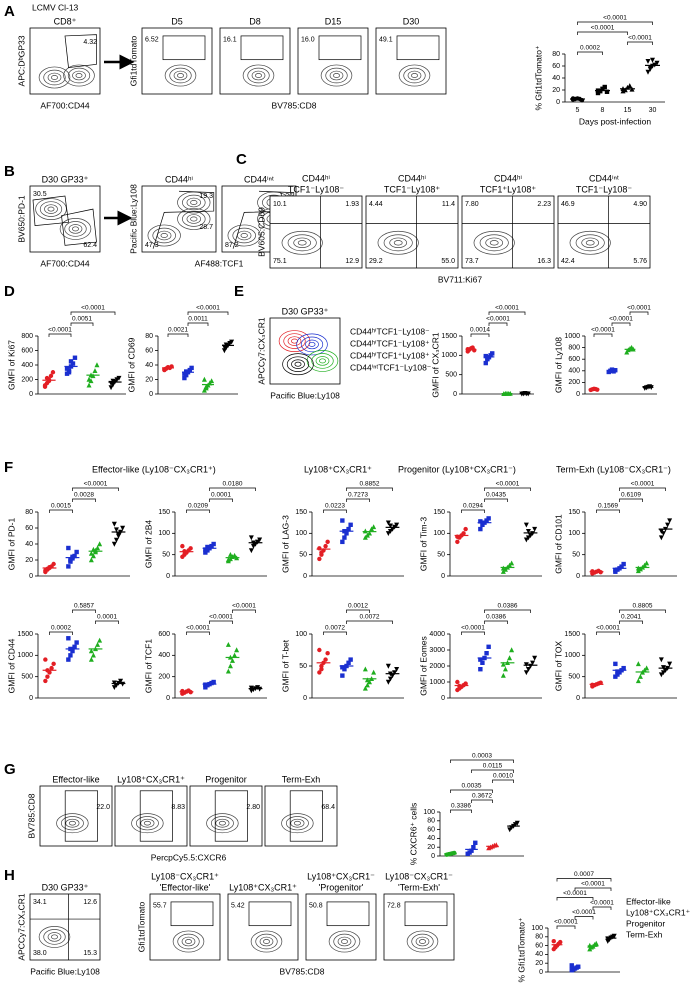 This screenshot has width=691, height=995. Describe the element at coordinates (31, 815) in the screenshot. I see `axis-label: BV785:CD8` at that location.